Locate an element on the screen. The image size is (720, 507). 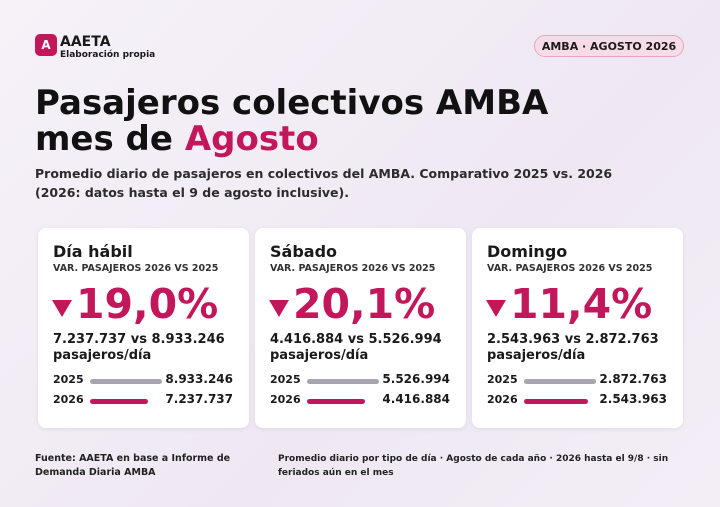
title-highlight: Agosto is located at coordinates (251, 139).